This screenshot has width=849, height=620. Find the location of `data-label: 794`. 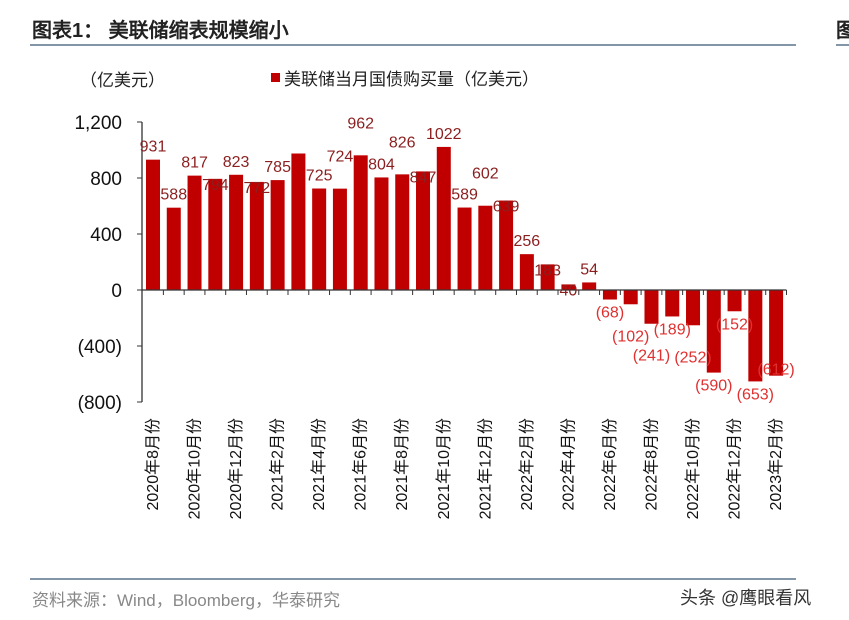

data-label: 794 is located at coordinates (215, 185).